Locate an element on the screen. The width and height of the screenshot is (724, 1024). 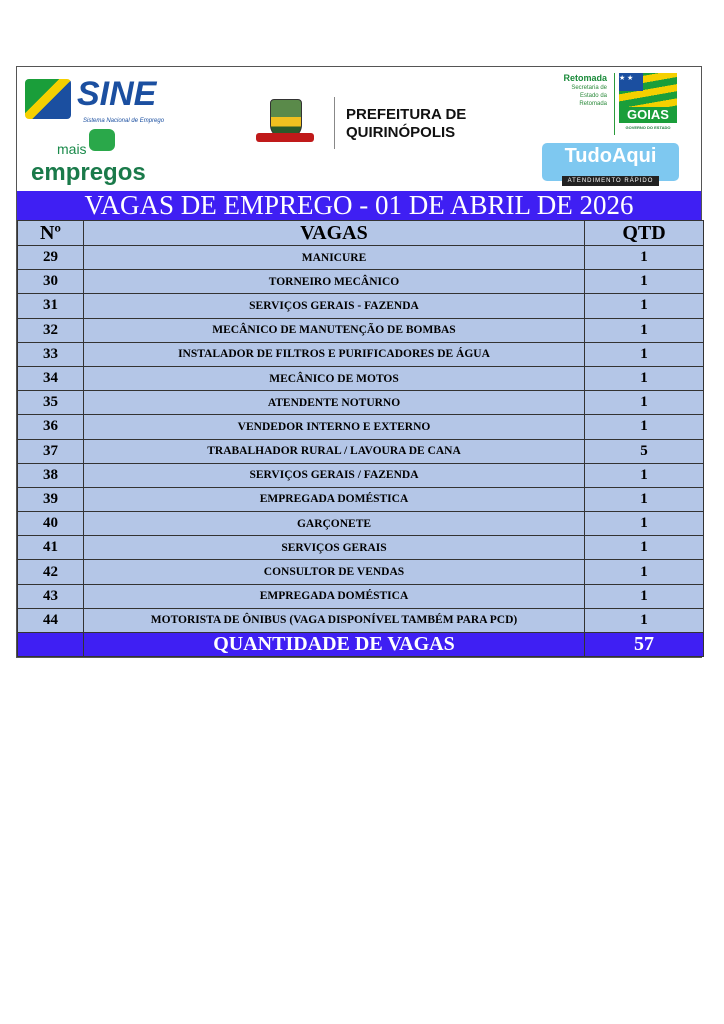
table-row: 35 ATENDENTE NOTURNO 1 is located at coordinates (360, 403).